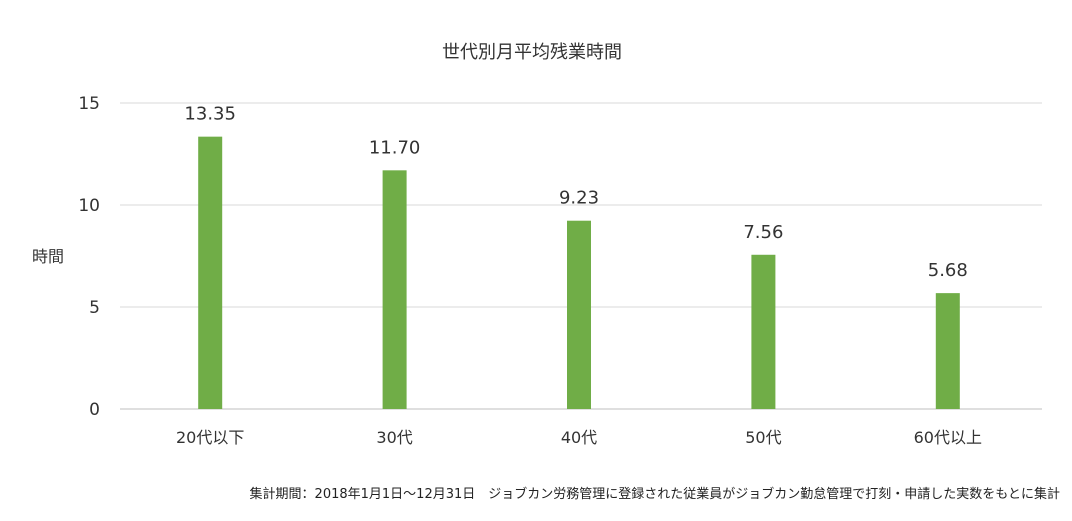 Image resolution: width=1072 pixels, height=521 pixels. What do you see at coordinates (210, 114) in the screenshot?
I see `data-label: 13.35` at bounding box center [210, 114].